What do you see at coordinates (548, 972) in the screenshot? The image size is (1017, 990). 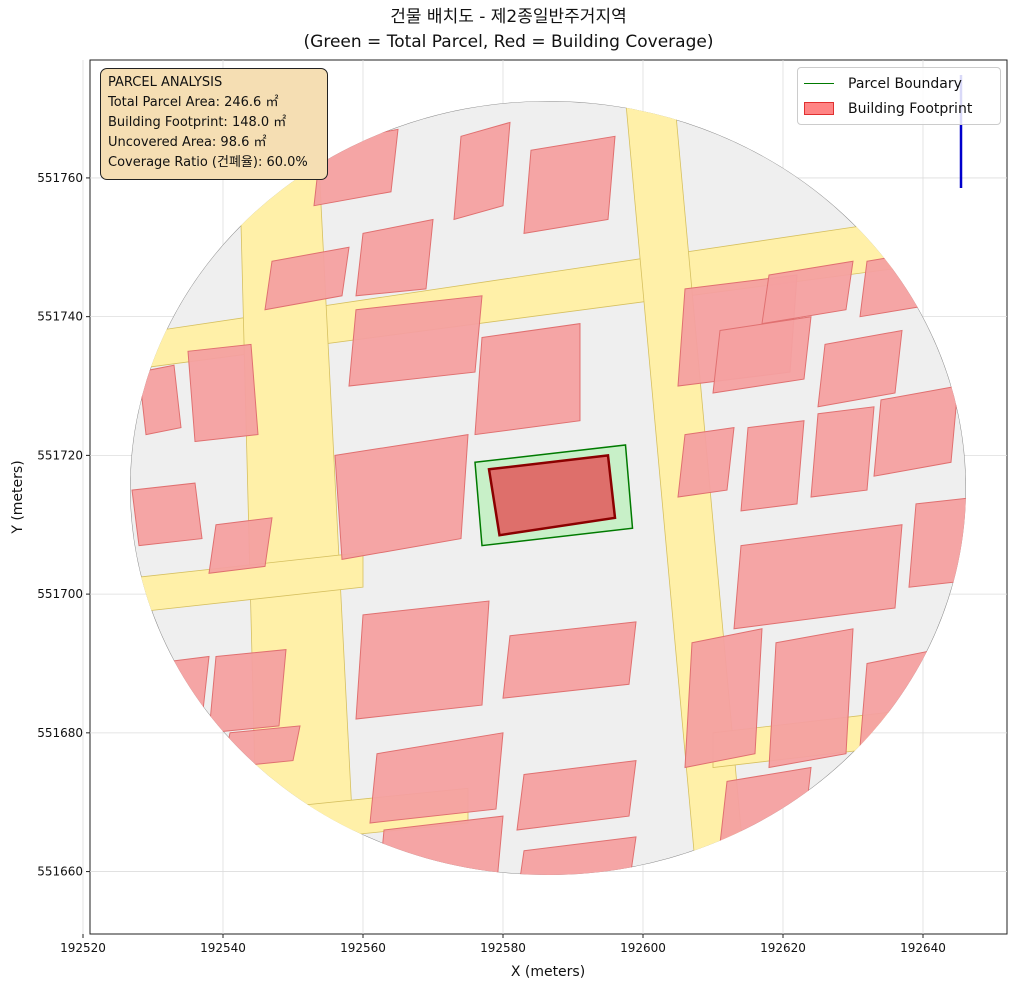 I see `x-axis-label: X (meters)` at bounding box center [548, 972].